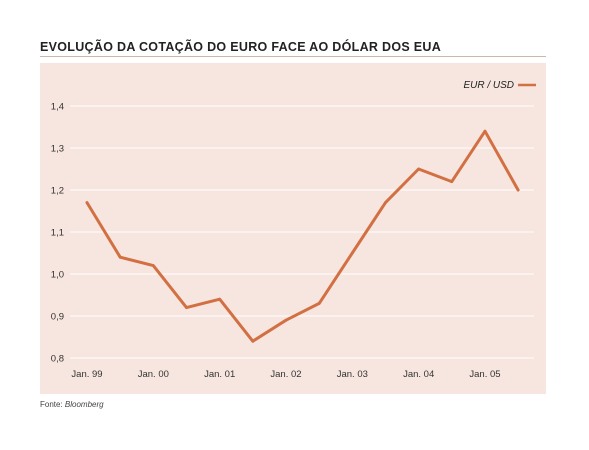 This screenshot has width=589, height=450. I want to click on source-label: Fonte:, so click(51, 404).